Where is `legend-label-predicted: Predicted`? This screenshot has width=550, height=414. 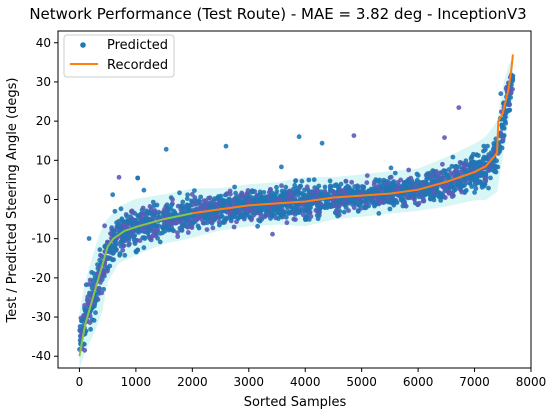 legend-label-predicted: Predicted is located at coordinates (137, 45).